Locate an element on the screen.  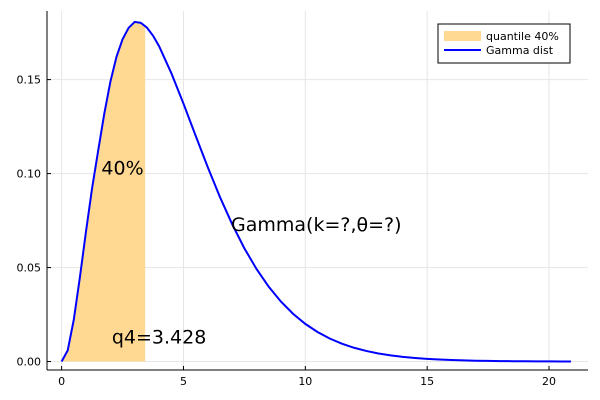
annotation-label: 40% is located at coordinates (122, 169).